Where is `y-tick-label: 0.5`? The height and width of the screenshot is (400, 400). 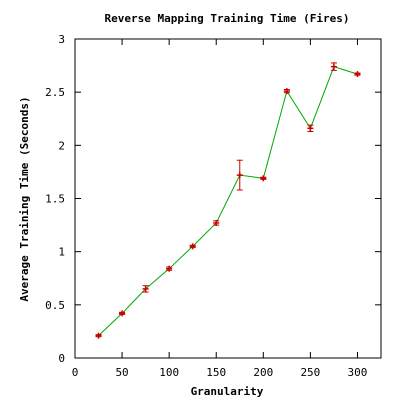 y-tick-label: 0.5 is located at coordinates (55, 305).